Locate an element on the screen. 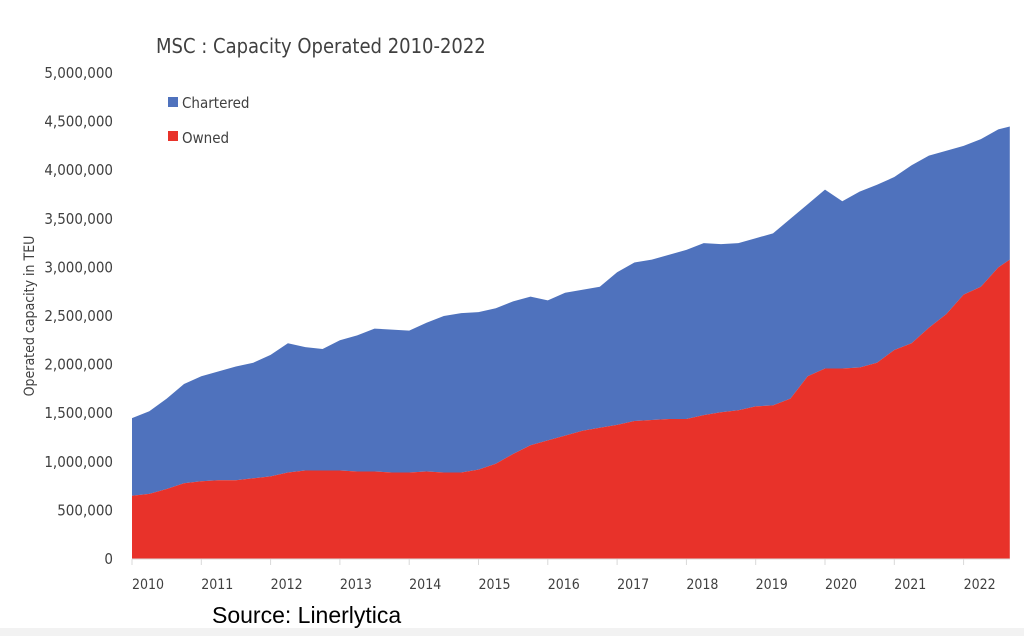 This screenshot has height=636, width=1024. y-tick-label: 3,000,000 is located at coordinates (78, 267).